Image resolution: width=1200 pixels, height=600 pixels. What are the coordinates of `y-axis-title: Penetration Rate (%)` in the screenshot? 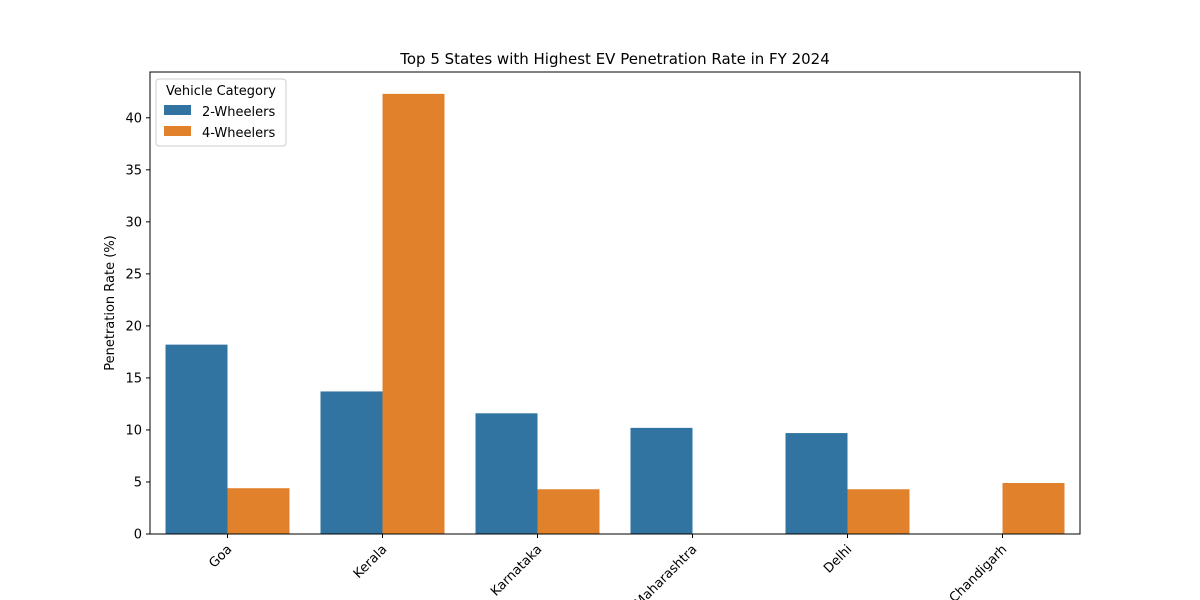 It's located at (110, 303).